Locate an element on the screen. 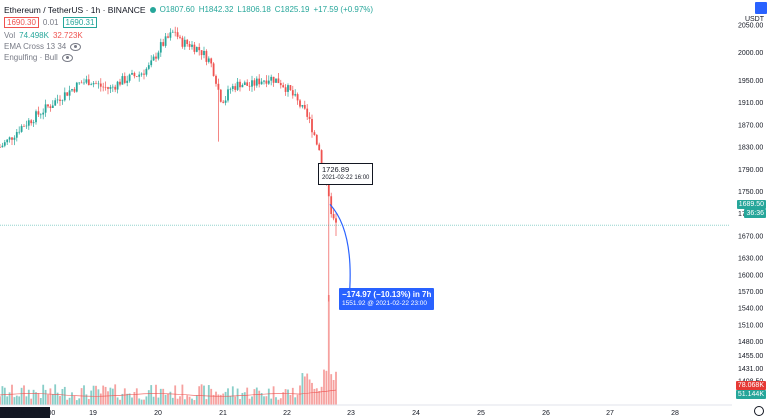 This screenshot has height=419, width=768. symbol-title: Ethereum / TetherUS · 1h · BINANCE is located at coordinates (75, 9).